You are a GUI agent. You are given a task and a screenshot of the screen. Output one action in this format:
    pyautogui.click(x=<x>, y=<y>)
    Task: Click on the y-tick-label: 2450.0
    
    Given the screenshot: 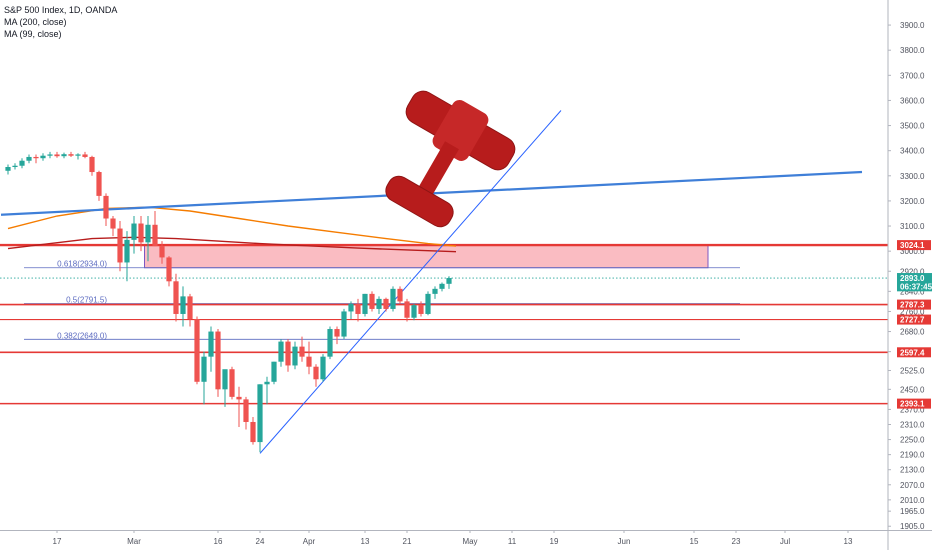 What is the action you would take?
    pyautogui.click(x=912, y=389)
    